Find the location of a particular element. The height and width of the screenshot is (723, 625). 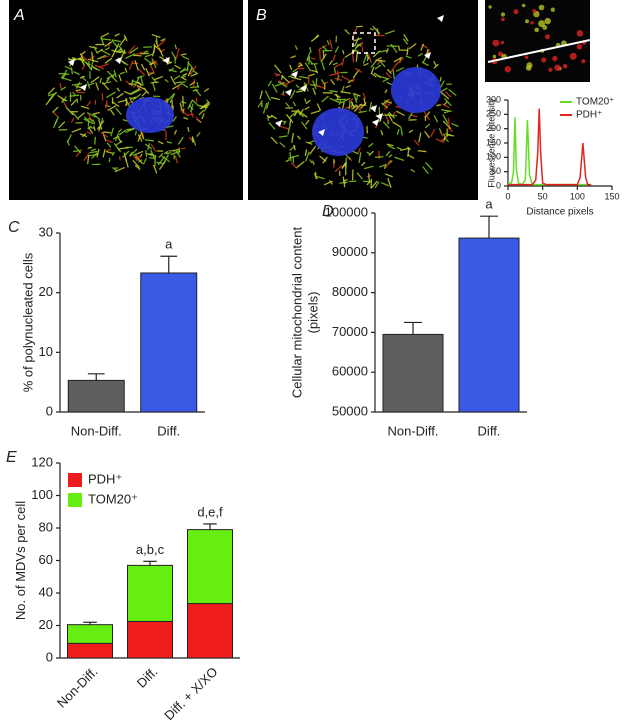

y-axis-label: No. of MDVs per cell is located at coordinates (20, 560).